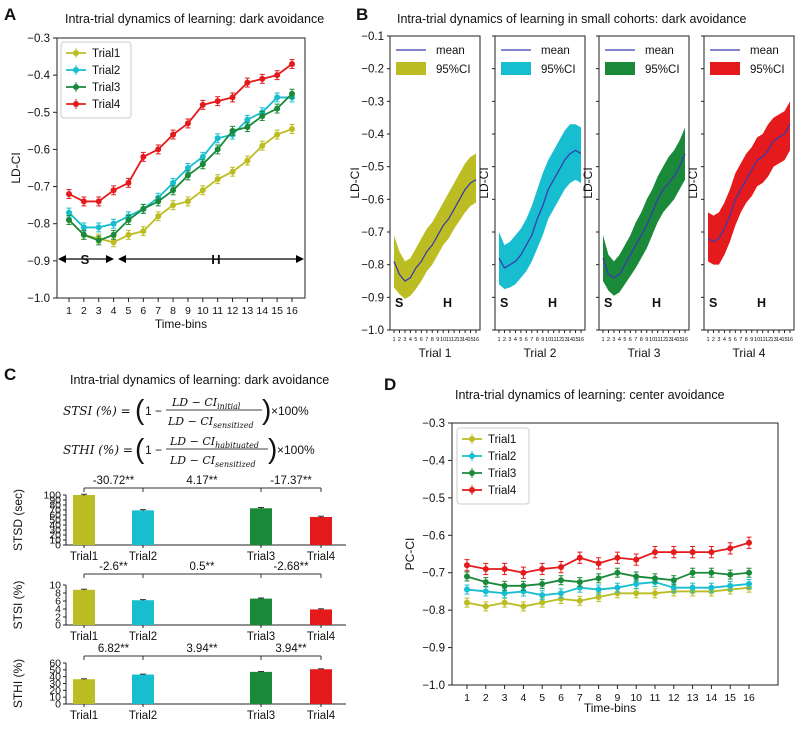 The image size is (796, 741). Describe the element at coordinates (181, 259) in the screenshot. I see `panel-a-phase-arrows: S H` at that location.